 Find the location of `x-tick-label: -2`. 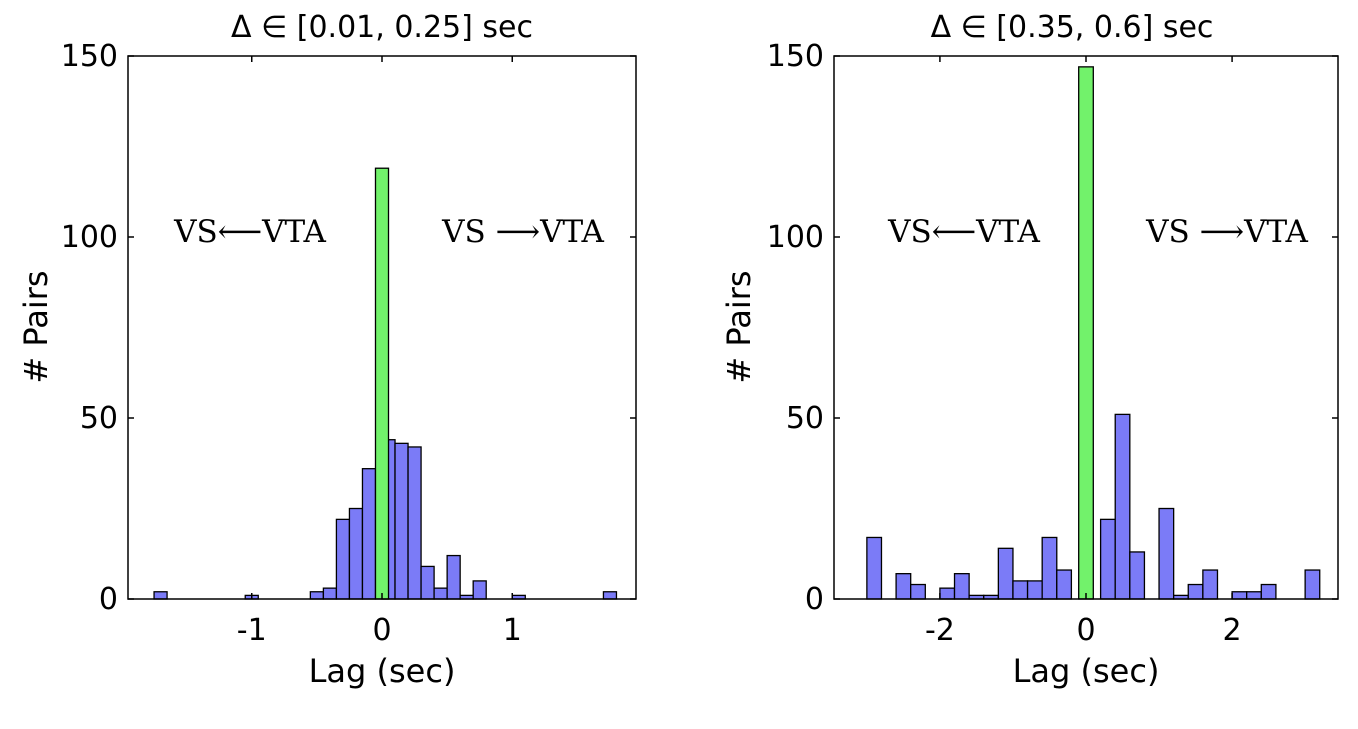

x-tick-label: -2 is located at coordinates (940, 630).